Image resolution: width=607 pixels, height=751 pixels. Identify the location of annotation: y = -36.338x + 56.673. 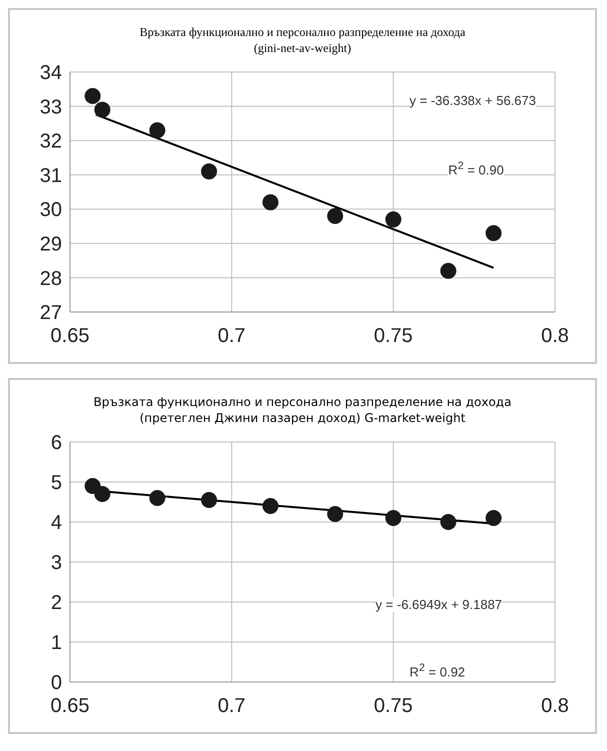
(473, 100).